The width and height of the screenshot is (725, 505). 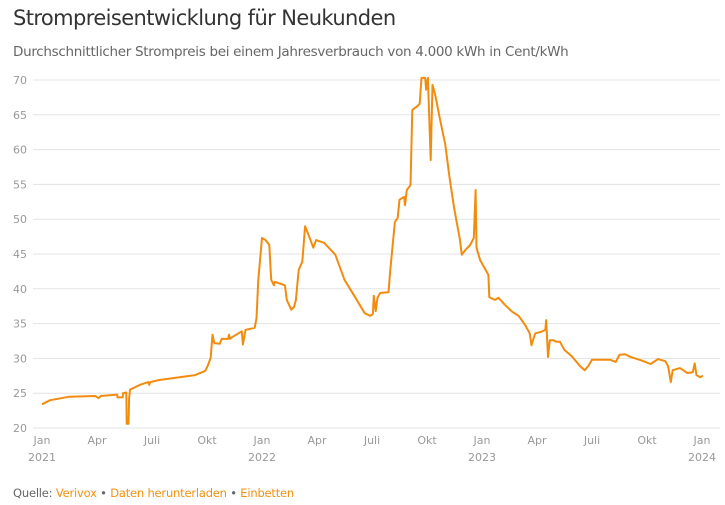 I want to click on source-link: Verivox, so click(x=76, y=493).